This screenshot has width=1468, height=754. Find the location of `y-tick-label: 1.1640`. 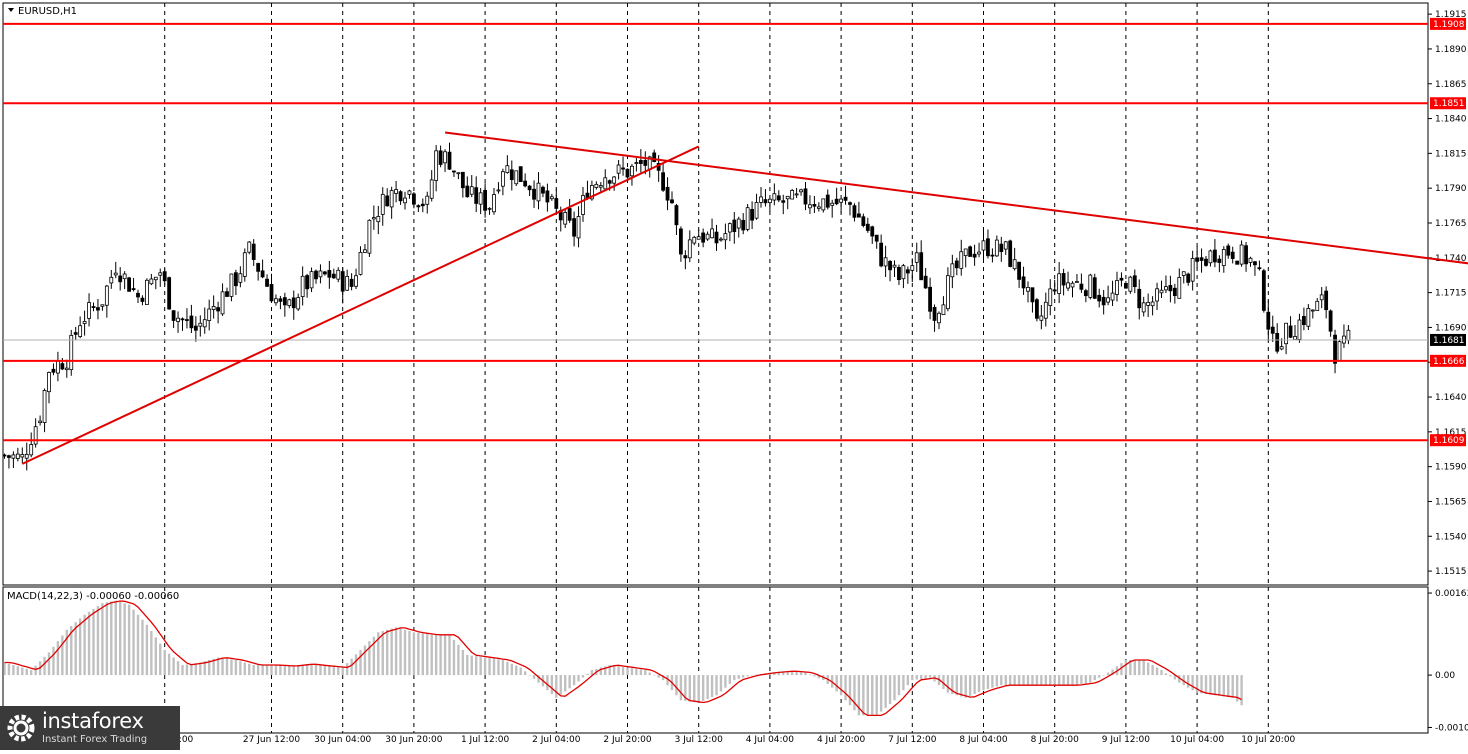

y-tick-label: 1.1640 is located at coordinates (1451, 398).